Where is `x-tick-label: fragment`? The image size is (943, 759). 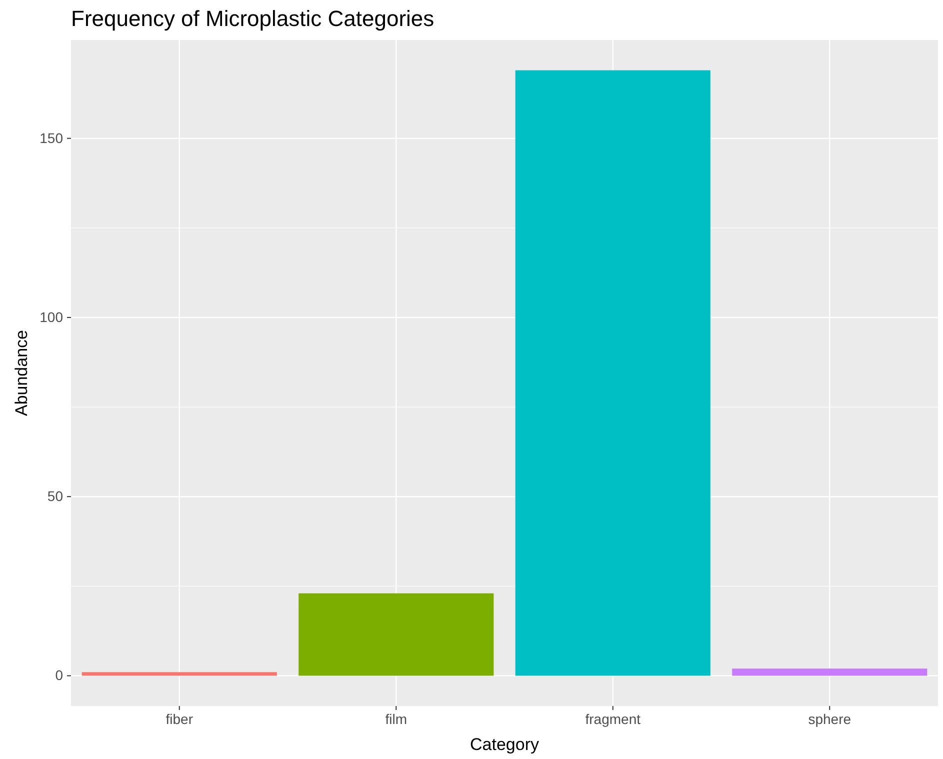 x-tick-label: fragment is located at coordinates (613, 718).